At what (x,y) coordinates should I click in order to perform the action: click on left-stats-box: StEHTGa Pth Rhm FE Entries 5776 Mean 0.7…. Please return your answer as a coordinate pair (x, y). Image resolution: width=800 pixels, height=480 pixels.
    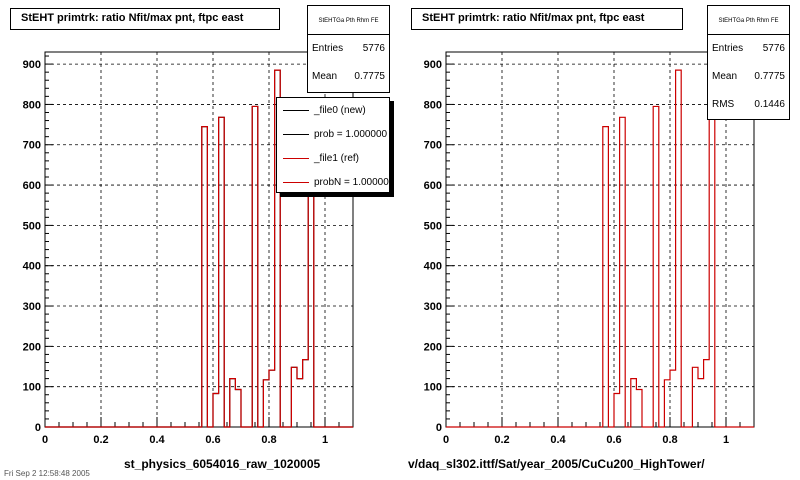
    Looking at the image, I should click on (348, 49).